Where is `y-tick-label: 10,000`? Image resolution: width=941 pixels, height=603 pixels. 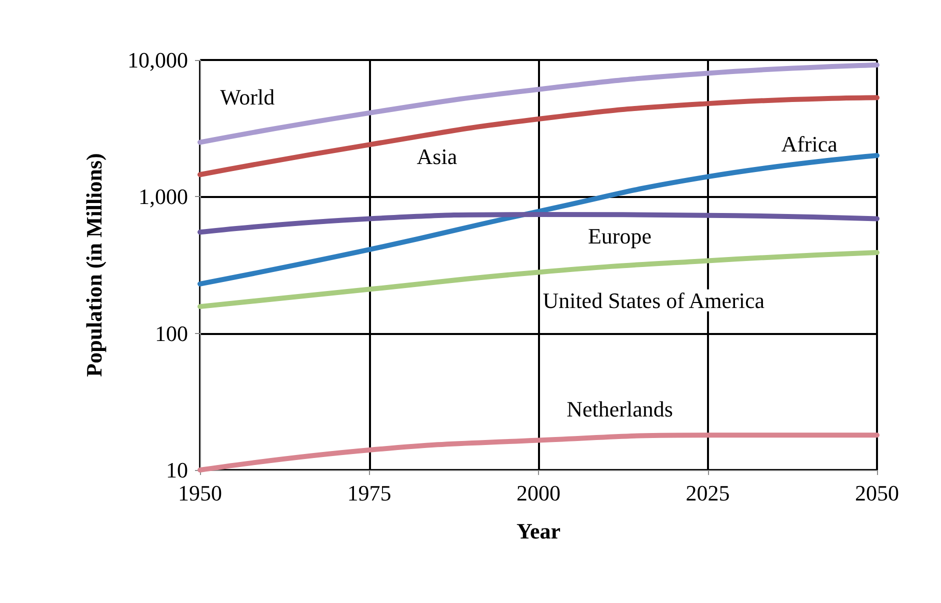
y-tick-label: 10,000 is located at coordinates (158, 60).